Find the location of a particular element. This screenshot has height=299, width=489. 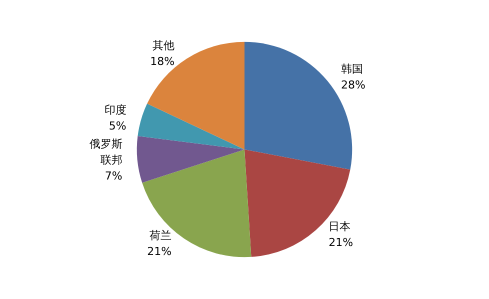

data-label: 28% is located at coordinates (353, 85).